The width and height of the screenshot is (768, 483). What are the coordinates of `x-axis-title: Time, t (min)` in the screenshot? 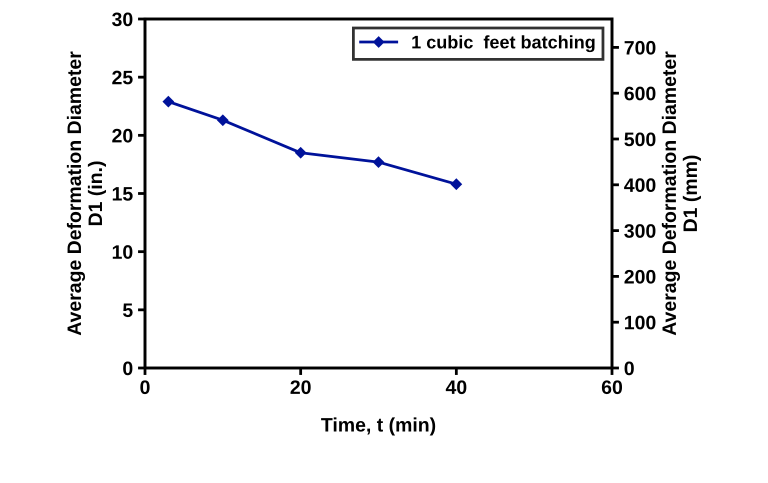 It's located at (378, 426).